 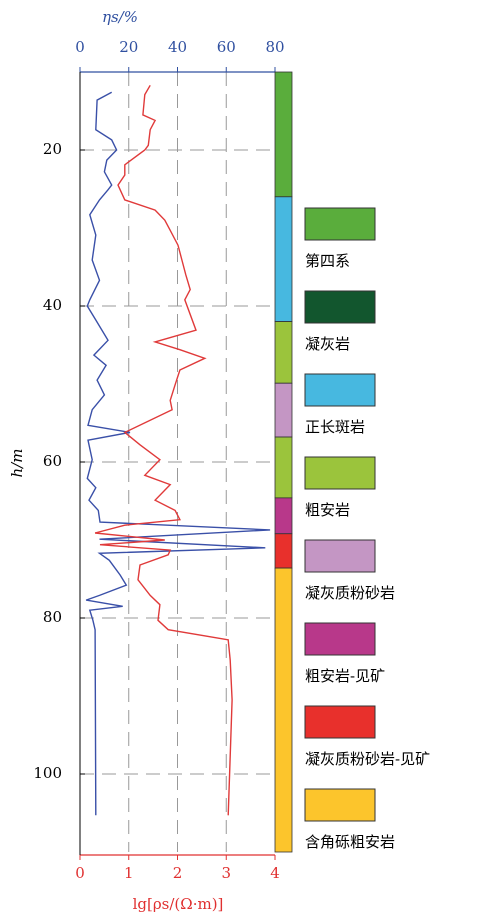 What do you see at coordinates (178, 873) in the screenshot?
I see `bottom-tick-label: 2` at bounding box center [178, 873].